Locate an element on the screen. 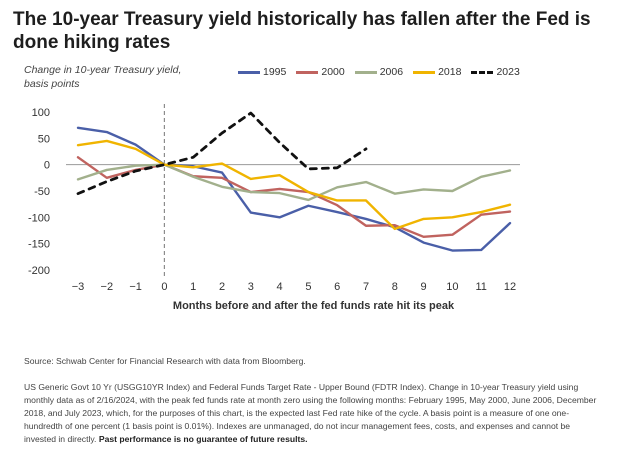 This screenshot has width=627, height=457. series-line-2023 is located at coordinates (222, 153).